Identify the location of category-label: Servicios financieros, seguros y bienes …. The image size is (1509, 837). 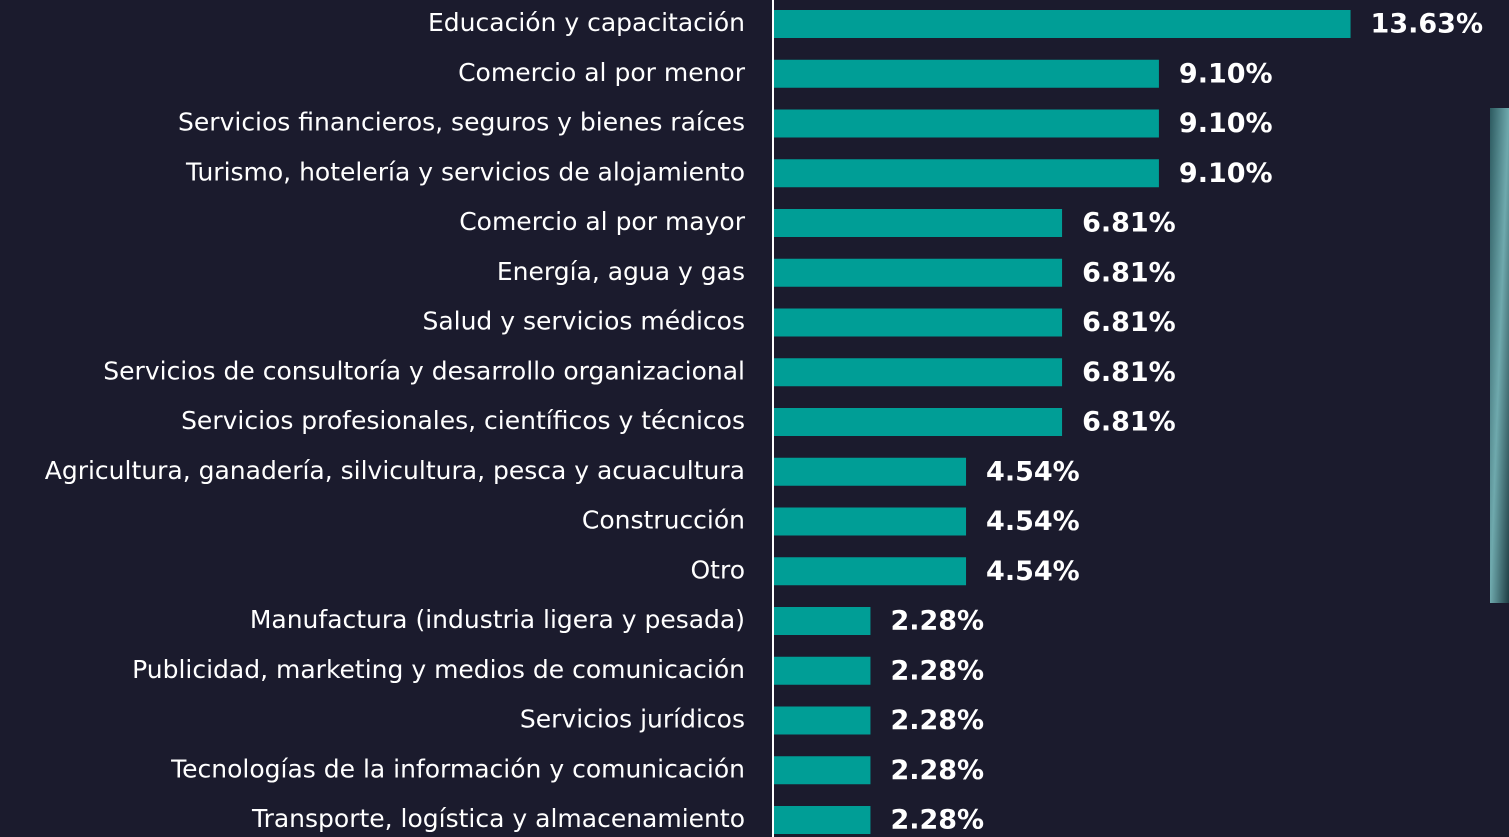
(461, 122).